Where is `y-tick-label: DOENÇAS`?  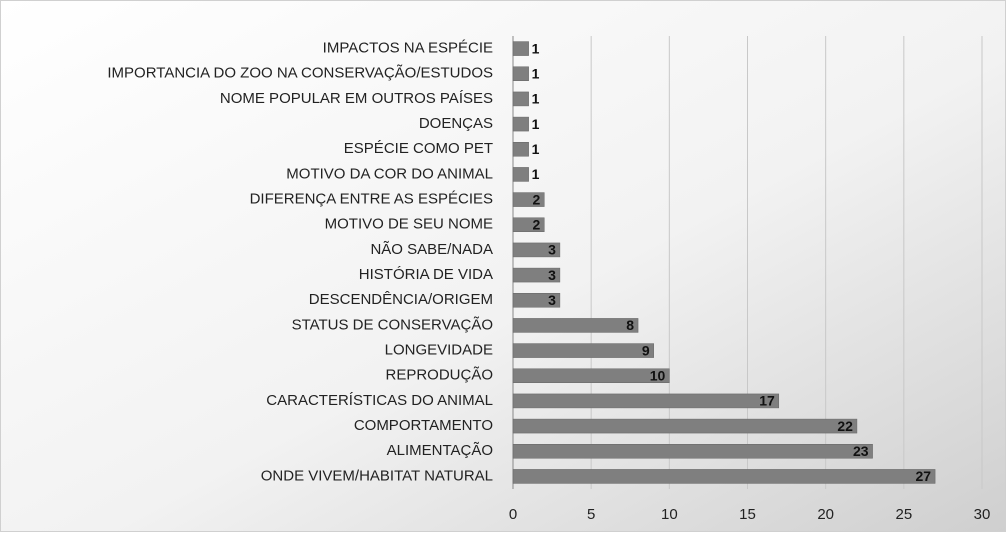 y-tick-label: DOENÇAS is located at coordinates (456, 123).